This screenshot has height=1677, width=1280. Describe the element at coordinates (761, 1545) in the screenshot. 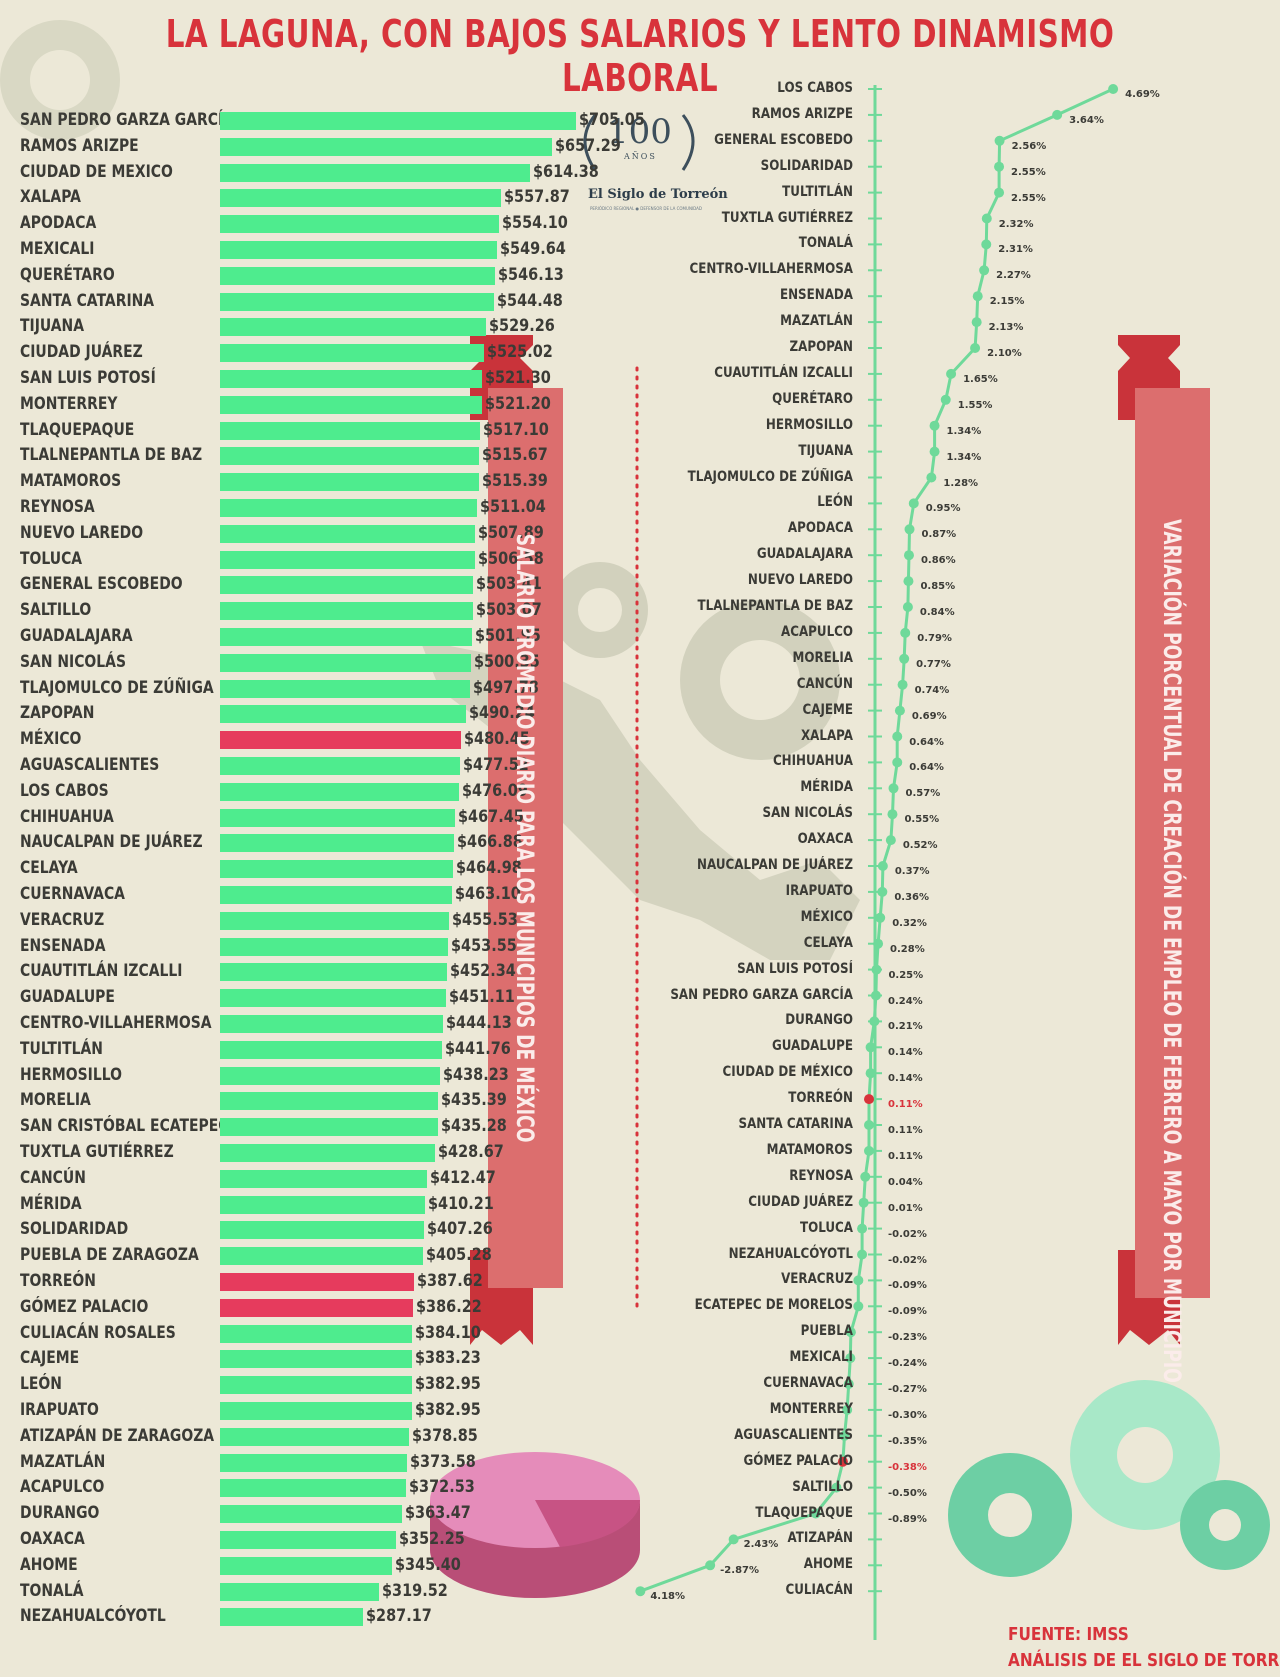

I see `value-label: 2.43%` at that location.